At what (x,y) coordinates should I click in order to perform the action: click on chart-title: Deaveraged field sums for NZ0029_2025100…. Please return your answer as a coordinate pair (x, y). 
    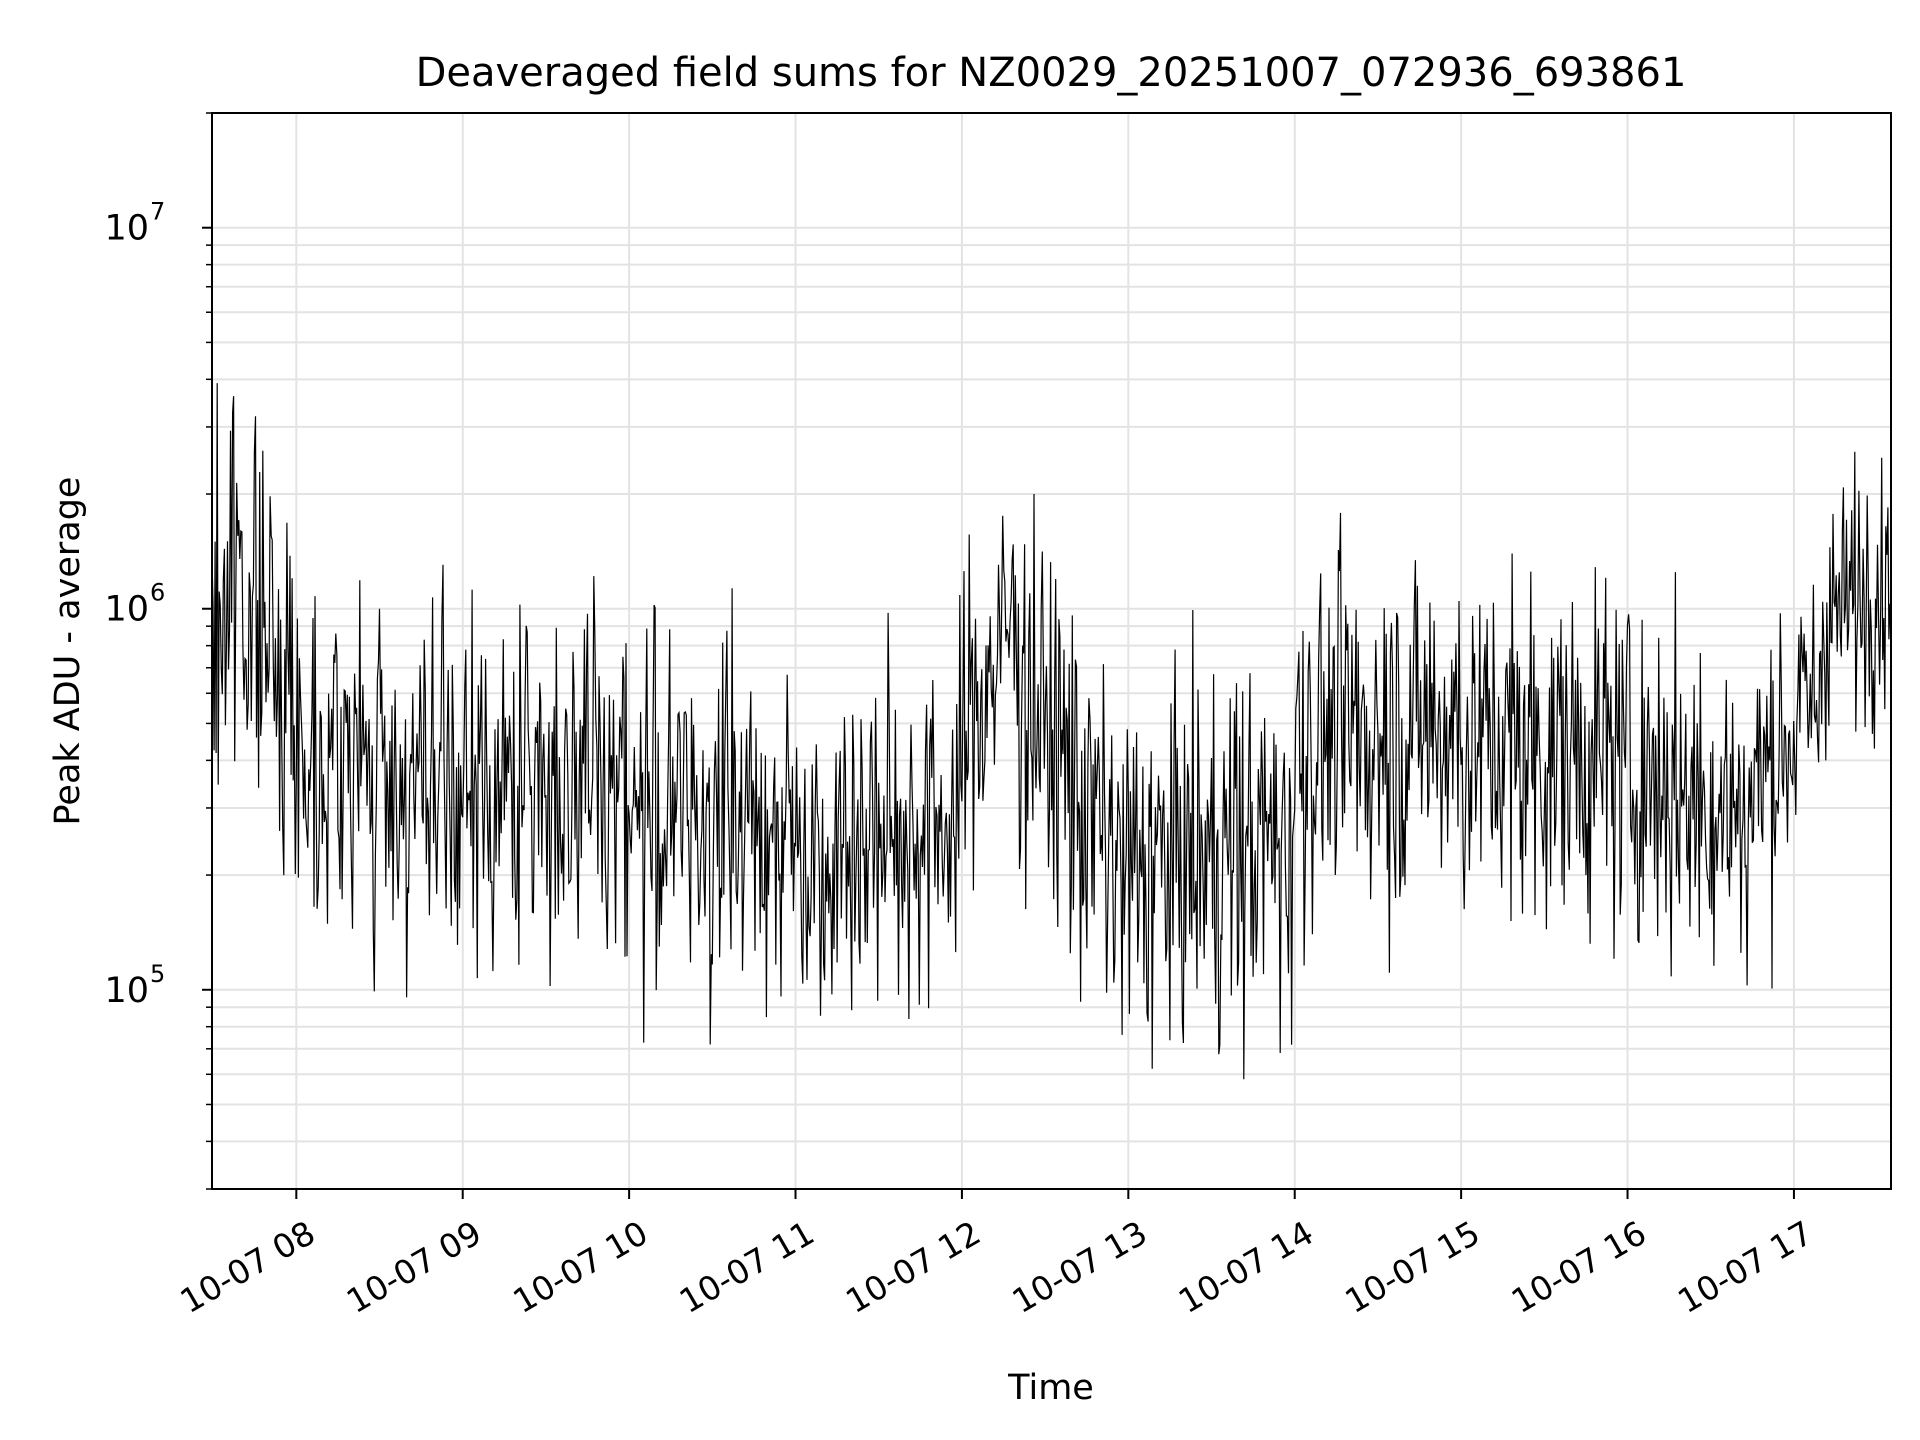
    Looking at the image, I should click on (1051, 73).